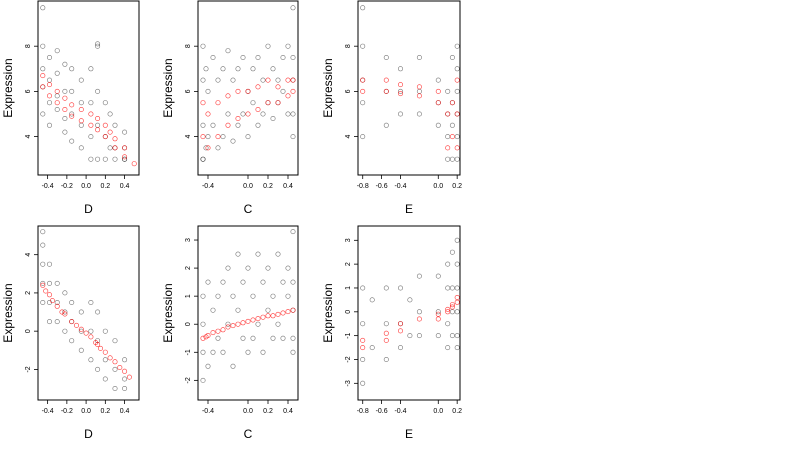  Describe the element at coordinates (8, 87) in the screenshot. I see `y-axis-label: Expression` at that location.